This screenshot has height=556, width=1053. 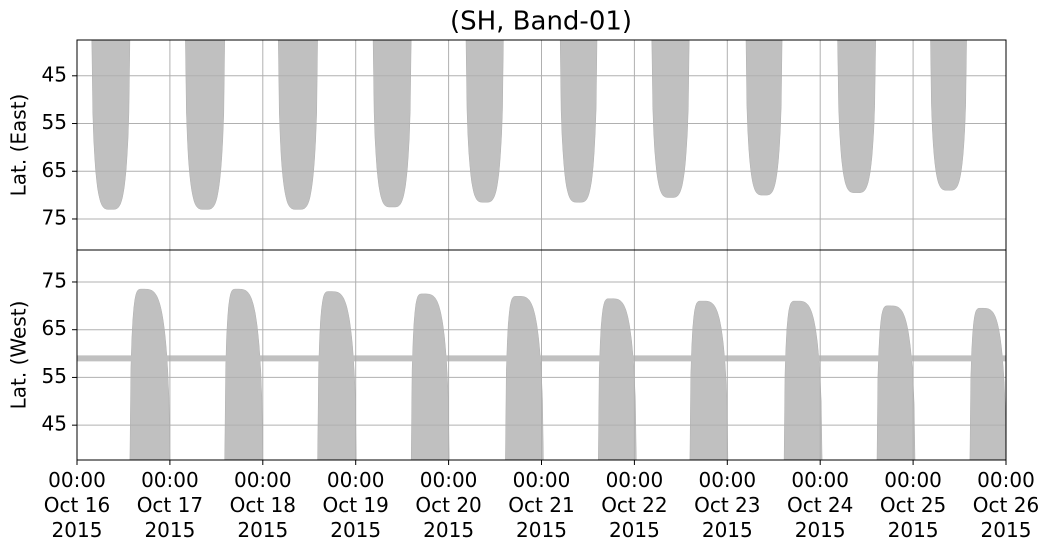 I want to click on x-tick-label: 00:00 Oct 19 2015, so click(x=355, y=505).